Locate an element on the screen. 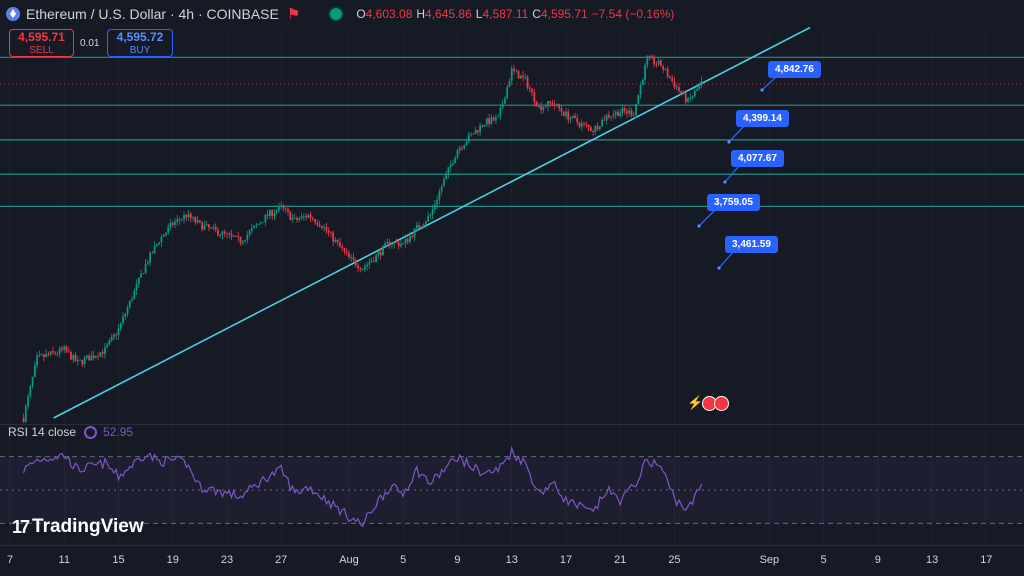  ohlc-key: O is located at coordinates (361, 14).